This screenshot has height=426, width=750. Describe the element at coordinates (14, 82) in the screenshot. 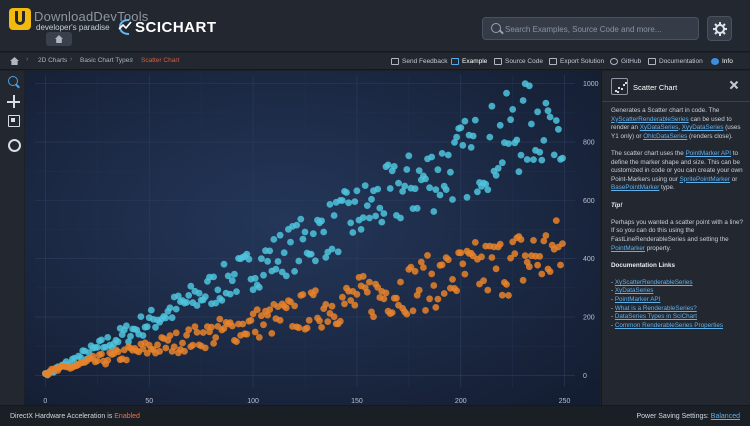

I see `zoom-icon` at that location.